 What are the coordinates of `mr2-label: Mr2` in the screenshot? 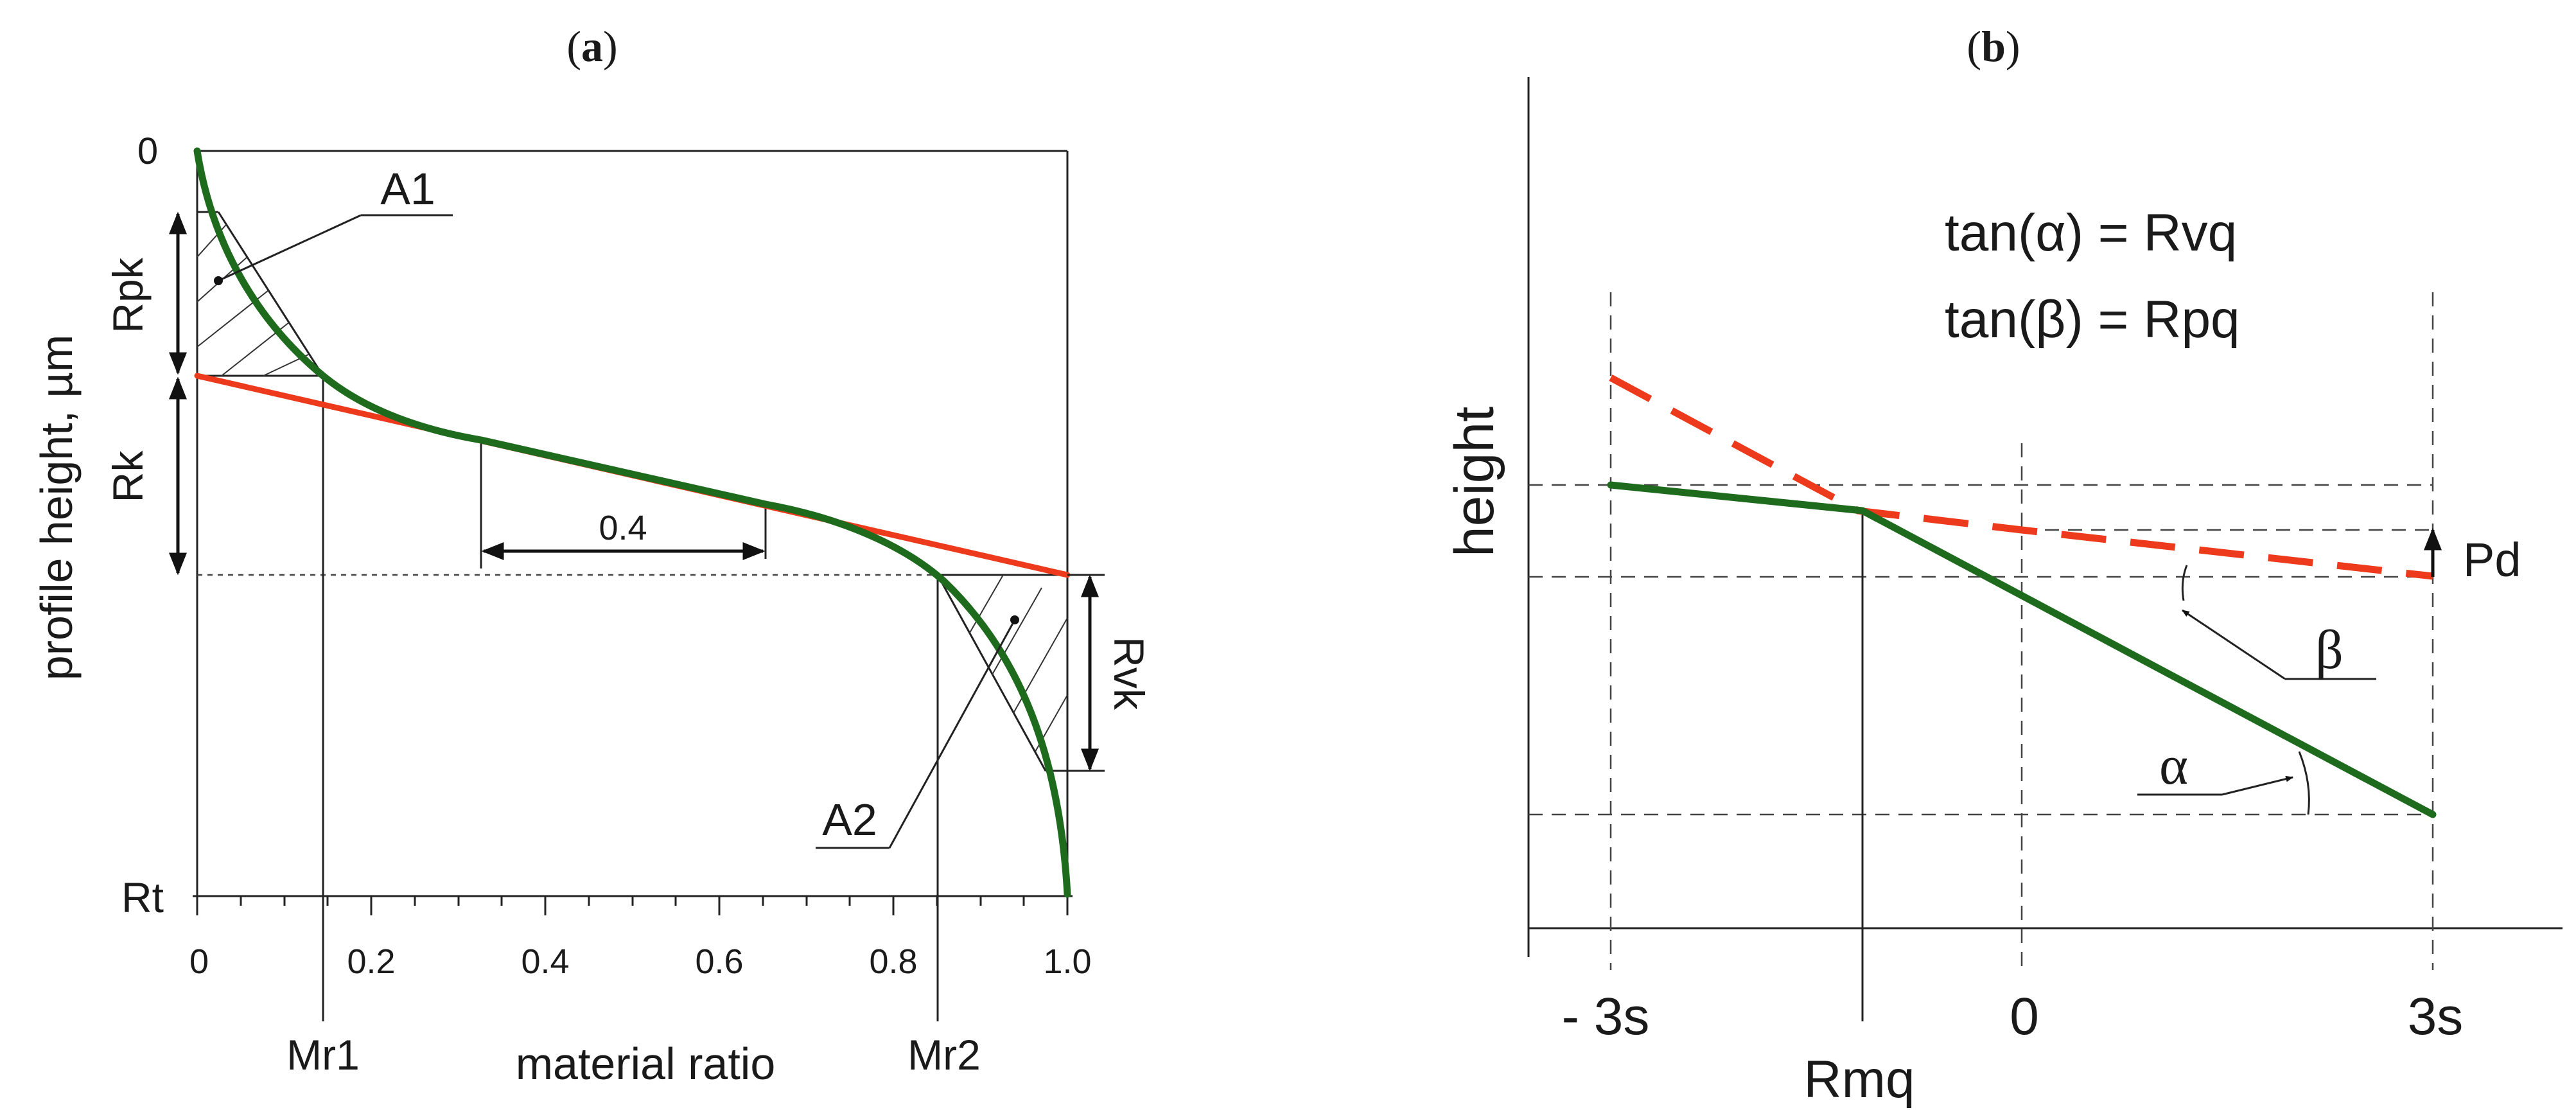 It's located at (944, 1055).